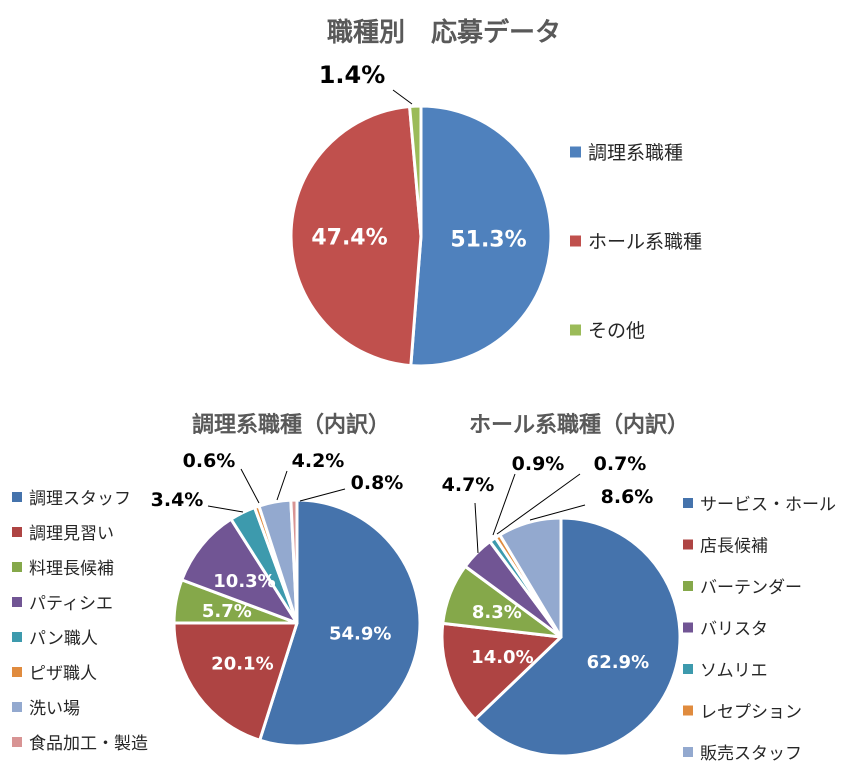  I want to click on chart-title-hall: ホール系職種（内訳）, so click(579, 425).